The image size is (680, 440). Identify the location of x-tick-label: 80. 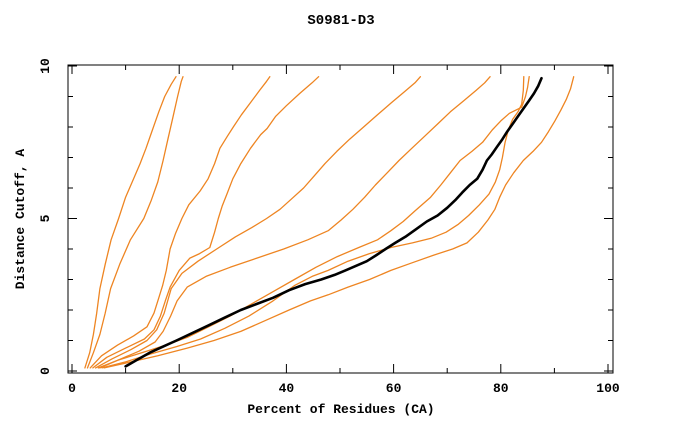
(501, 388).